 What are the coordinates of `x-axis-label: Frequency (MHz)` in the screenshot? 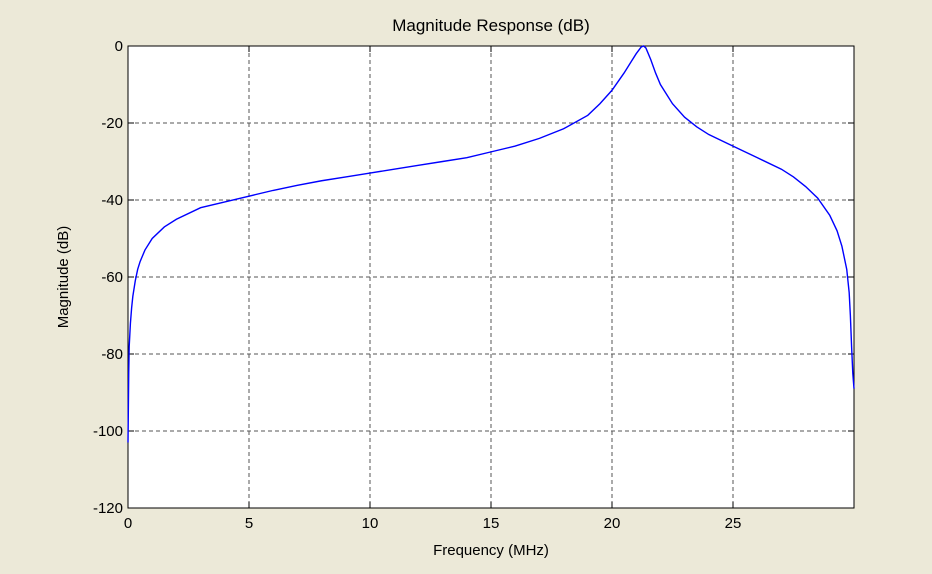 It's located at (491, 550).